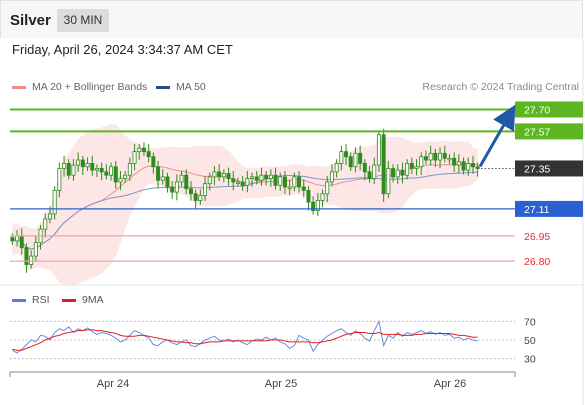 This screenshot has height=405, width=585. I want to click on copyright-label: Research © 2024 Trading Central, so click(500, 87).